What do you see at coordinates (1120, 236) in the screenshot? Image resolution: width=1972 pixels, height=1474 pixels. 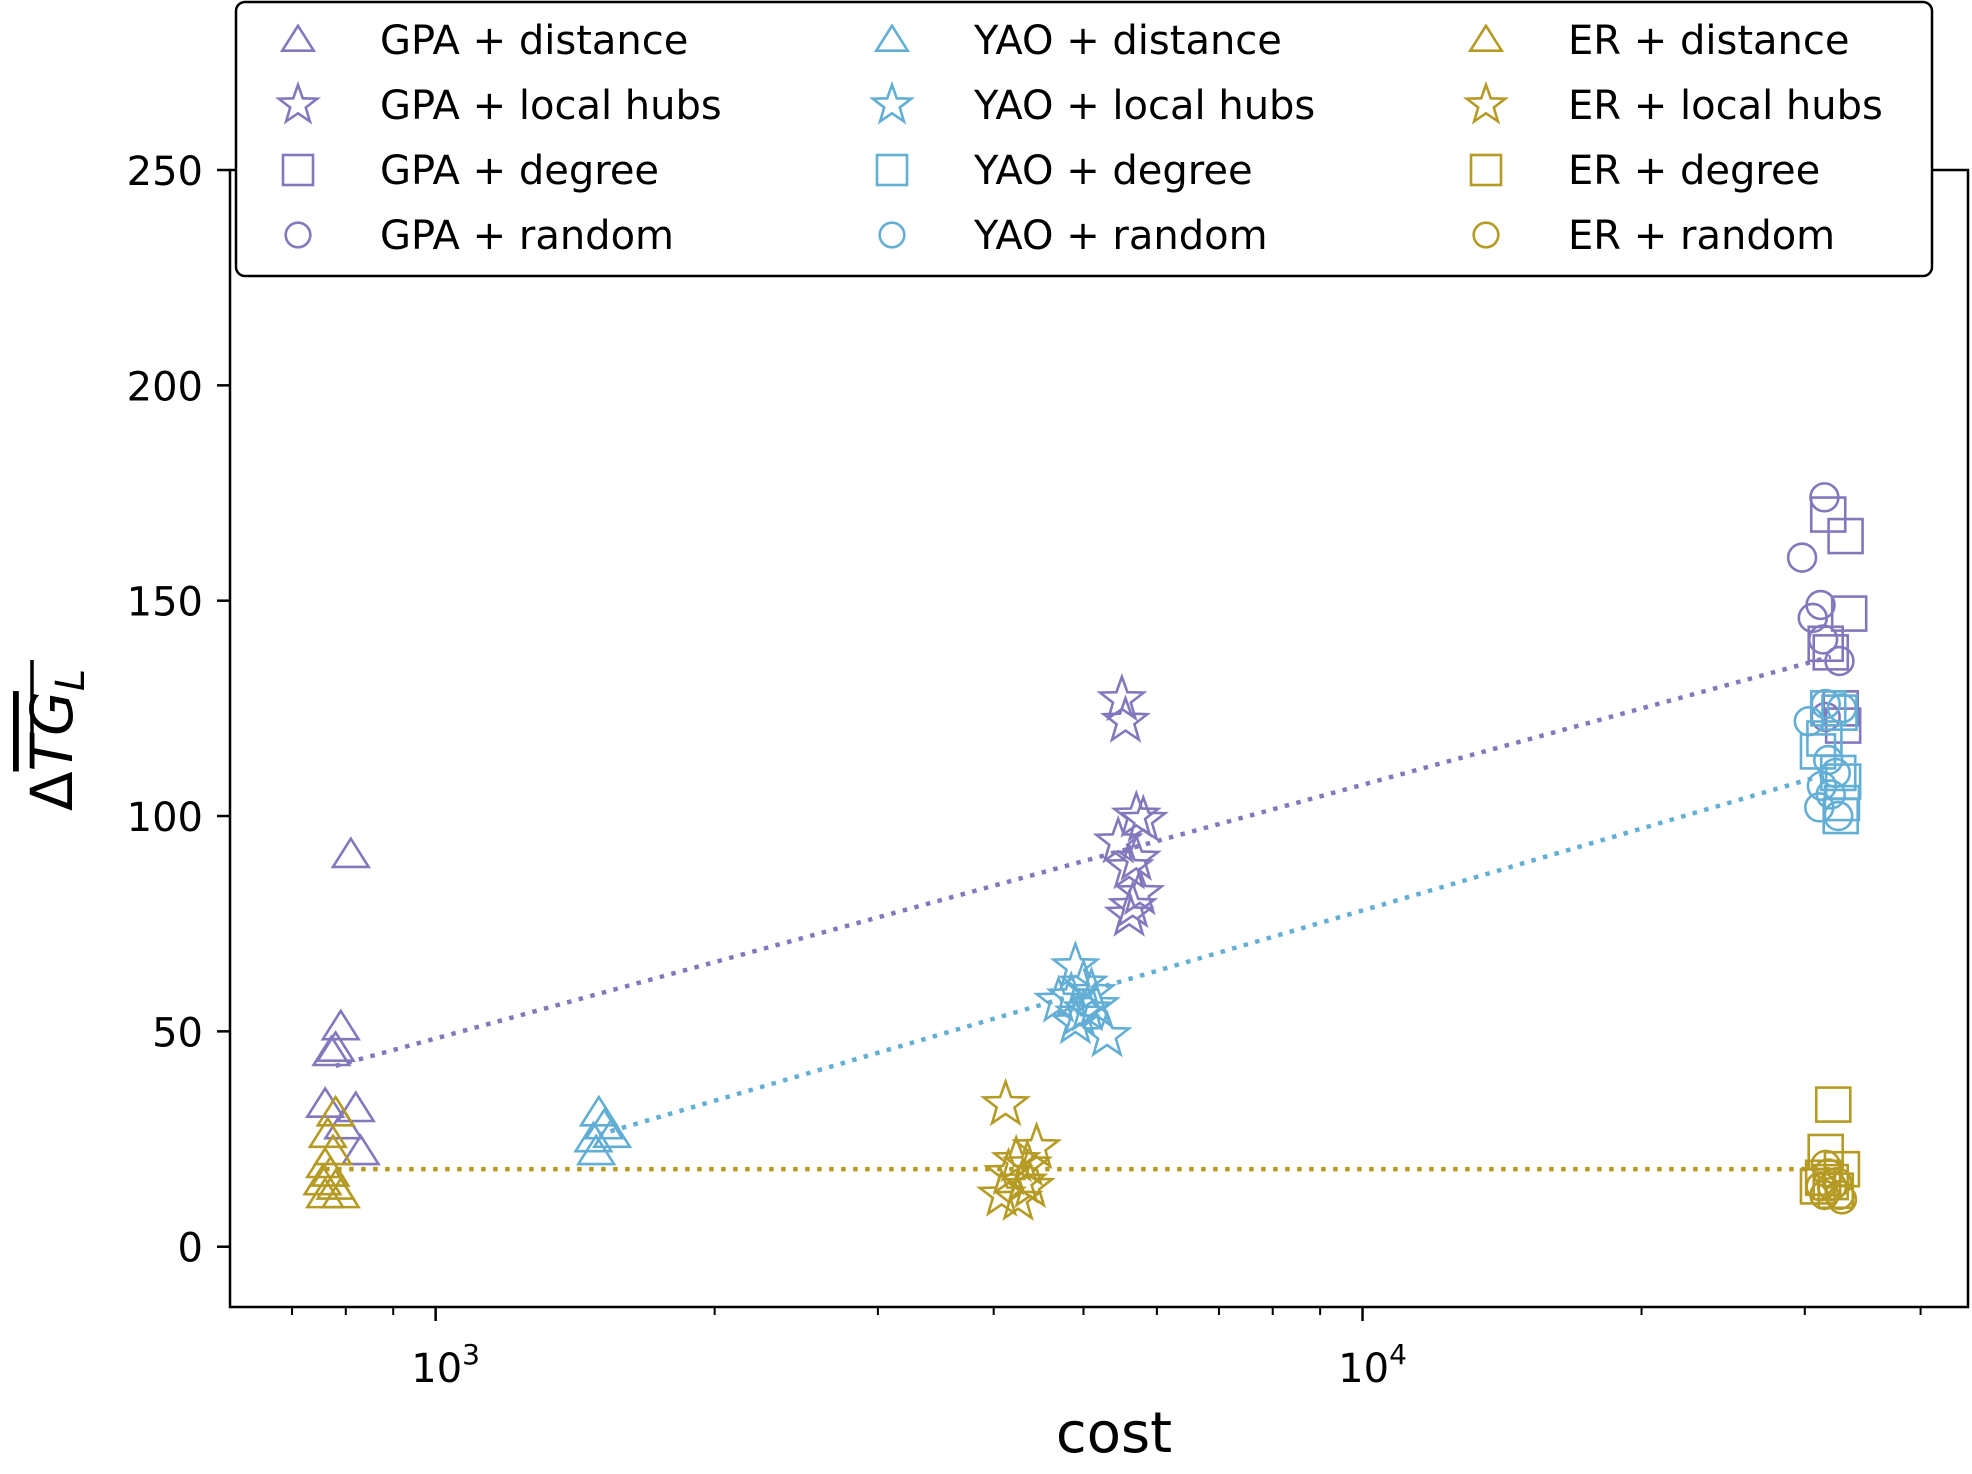 I see `legend-label: YAO + random` at bounding box center [1120, 236].